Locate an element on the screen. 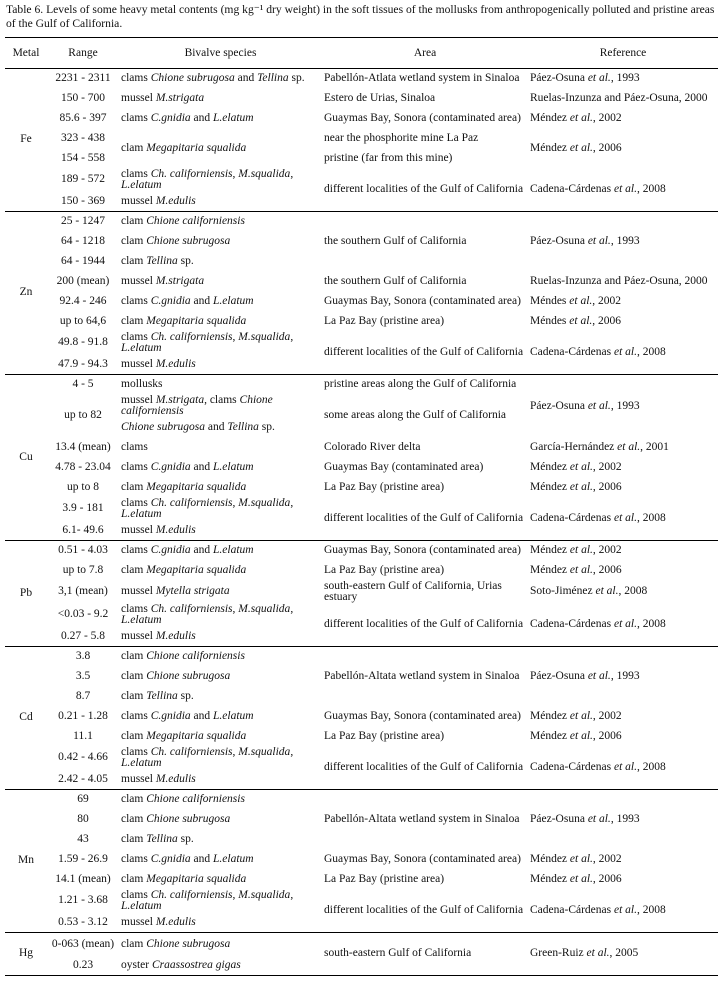 This screenshot has width=724, height=996. reference-cell: Ruelas-Inzunza and Páez-Osuna, 2000 is located at coordinates (619, 97).